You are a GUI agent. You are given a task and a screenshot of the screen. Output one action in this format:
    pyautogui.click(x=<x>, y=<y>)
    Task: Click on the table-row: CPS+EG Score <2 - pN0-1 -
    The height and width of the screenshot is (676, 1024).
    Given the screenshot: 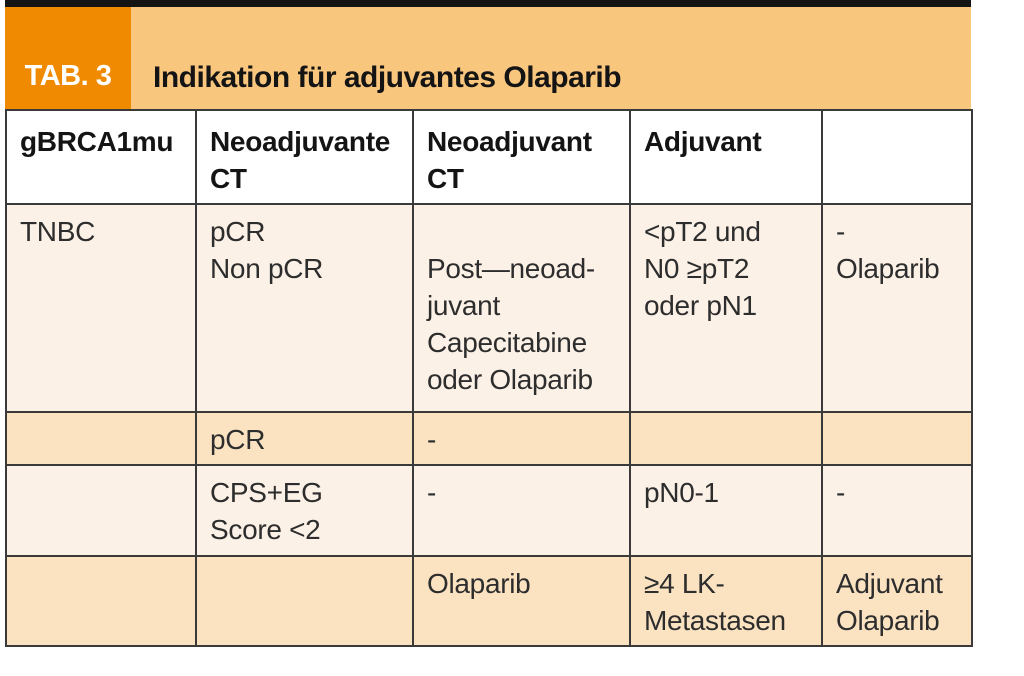 What is the action you would take?
    pyautogui.click(x=489, y=510)
    